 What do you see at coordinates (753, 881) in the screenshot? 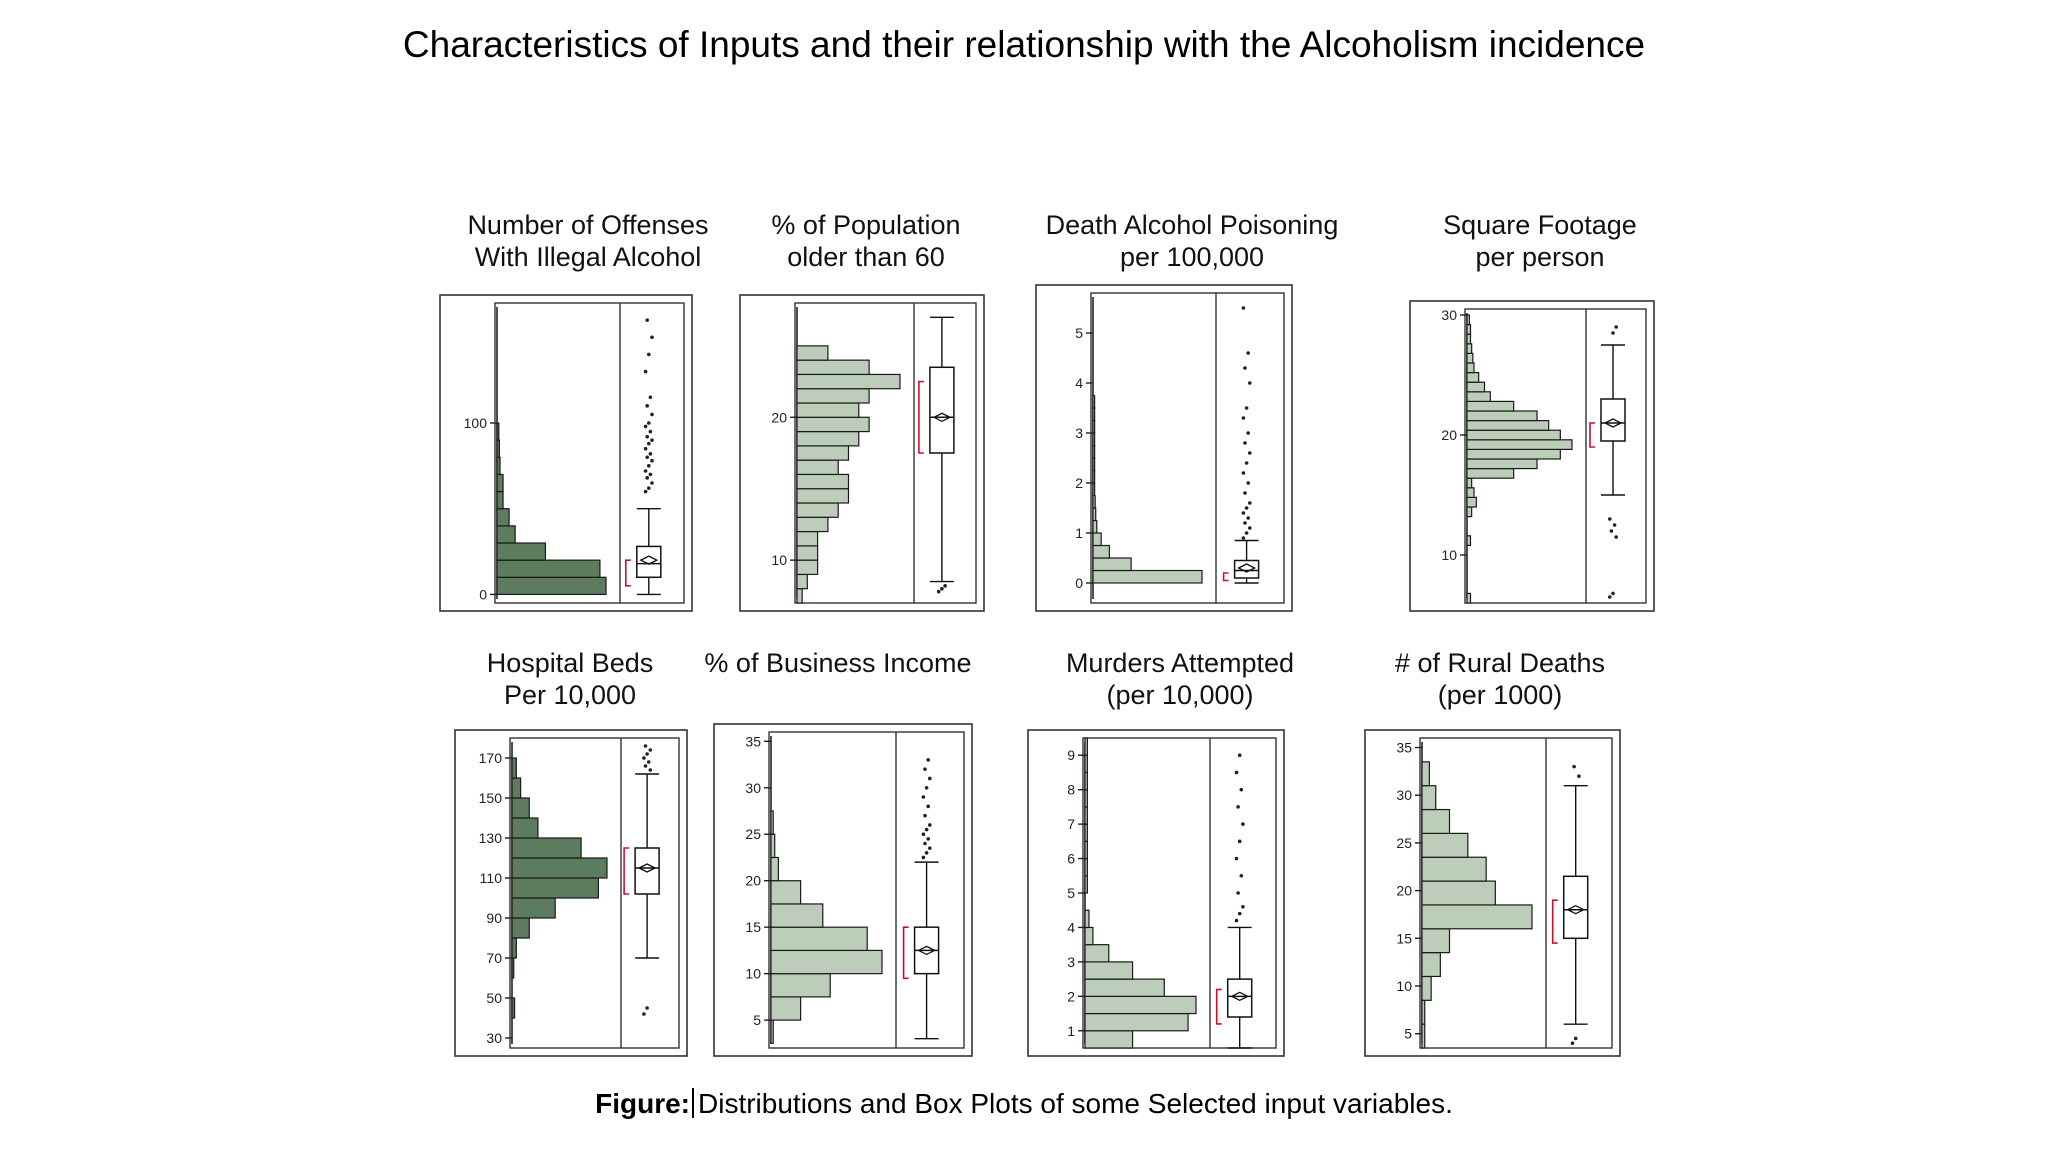
I see `y-tick-label: 20` at bounding box center [753, 881].